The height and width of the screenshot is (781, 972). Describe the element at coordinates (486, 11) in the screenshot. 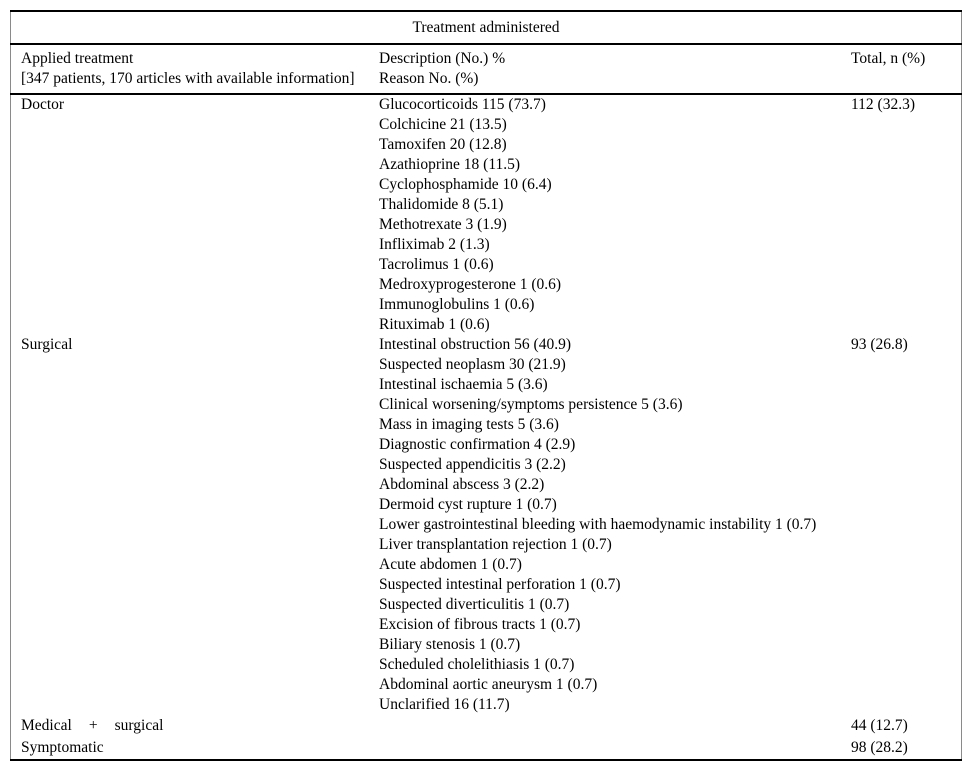

I see `table-top-rule` at that location.